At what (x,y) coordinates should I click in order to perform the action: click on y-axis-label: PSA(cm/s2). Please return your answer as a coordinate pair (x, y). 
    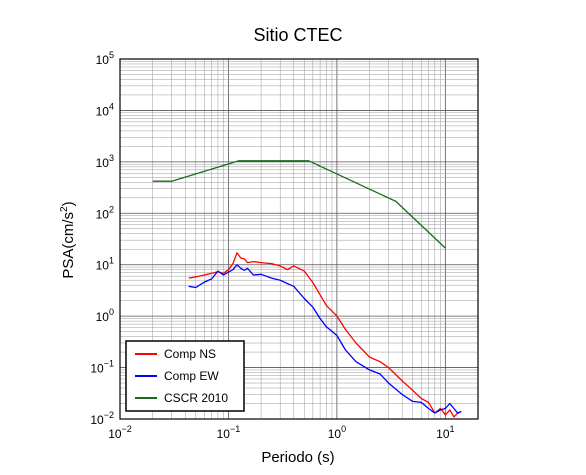
    Looking at the image, I should click on (68, 239).